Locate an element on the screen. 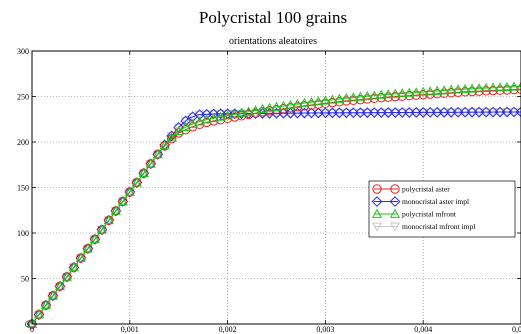  y-tick-label: 0 is located at coordinates (27, 324).